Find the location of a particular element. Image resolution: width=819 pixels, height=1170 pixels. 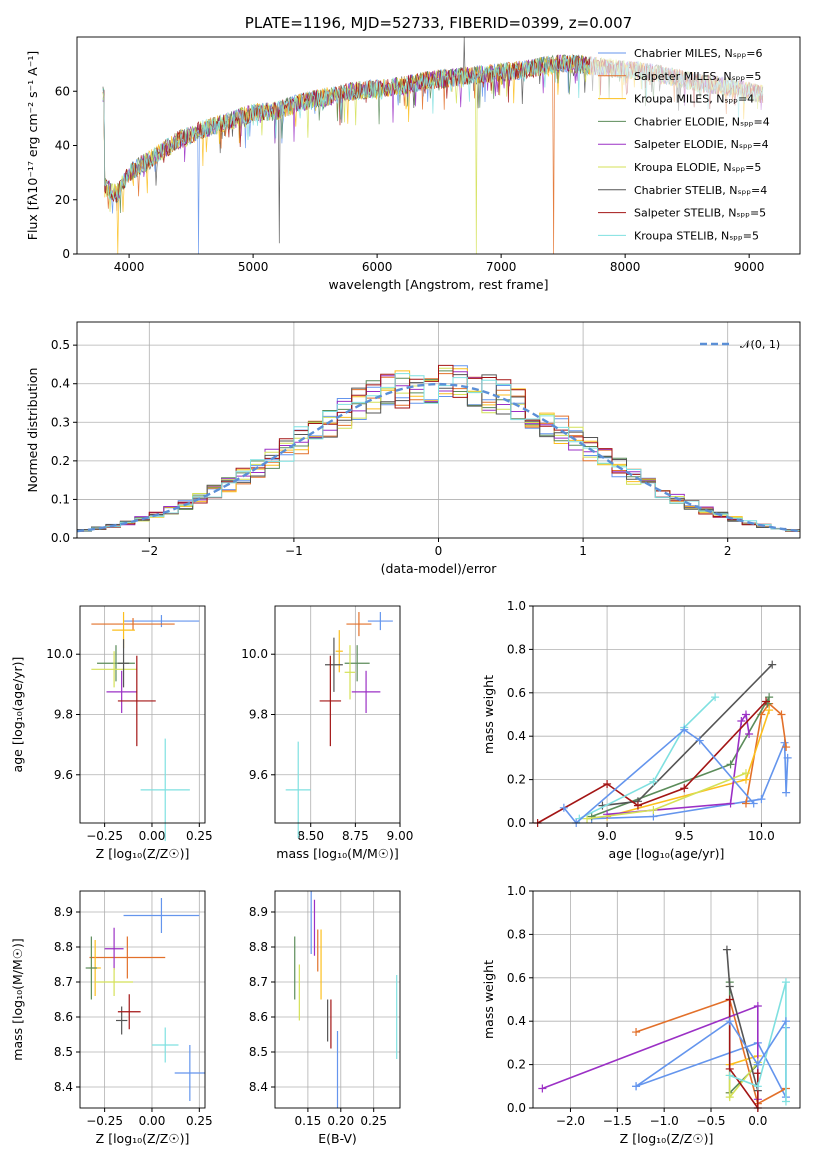

x-tick-label: 6000 is located at coordinates (377, 267).